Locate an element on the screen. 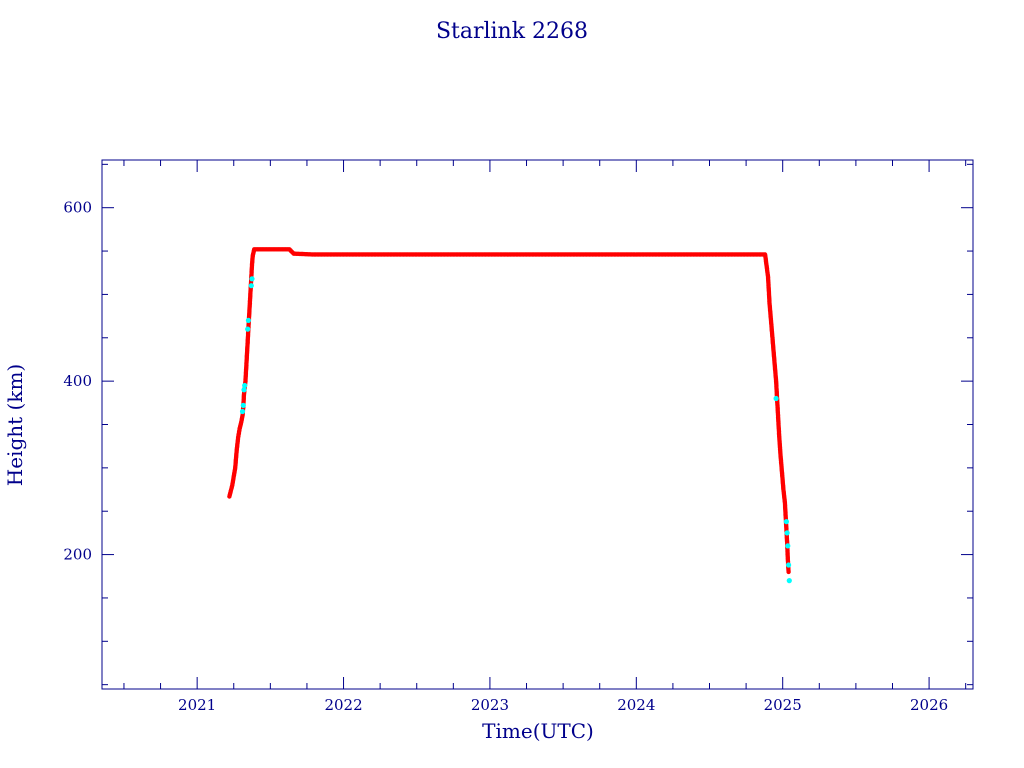  y-axis-label: Height (km) is located at coordinates (15, 425).